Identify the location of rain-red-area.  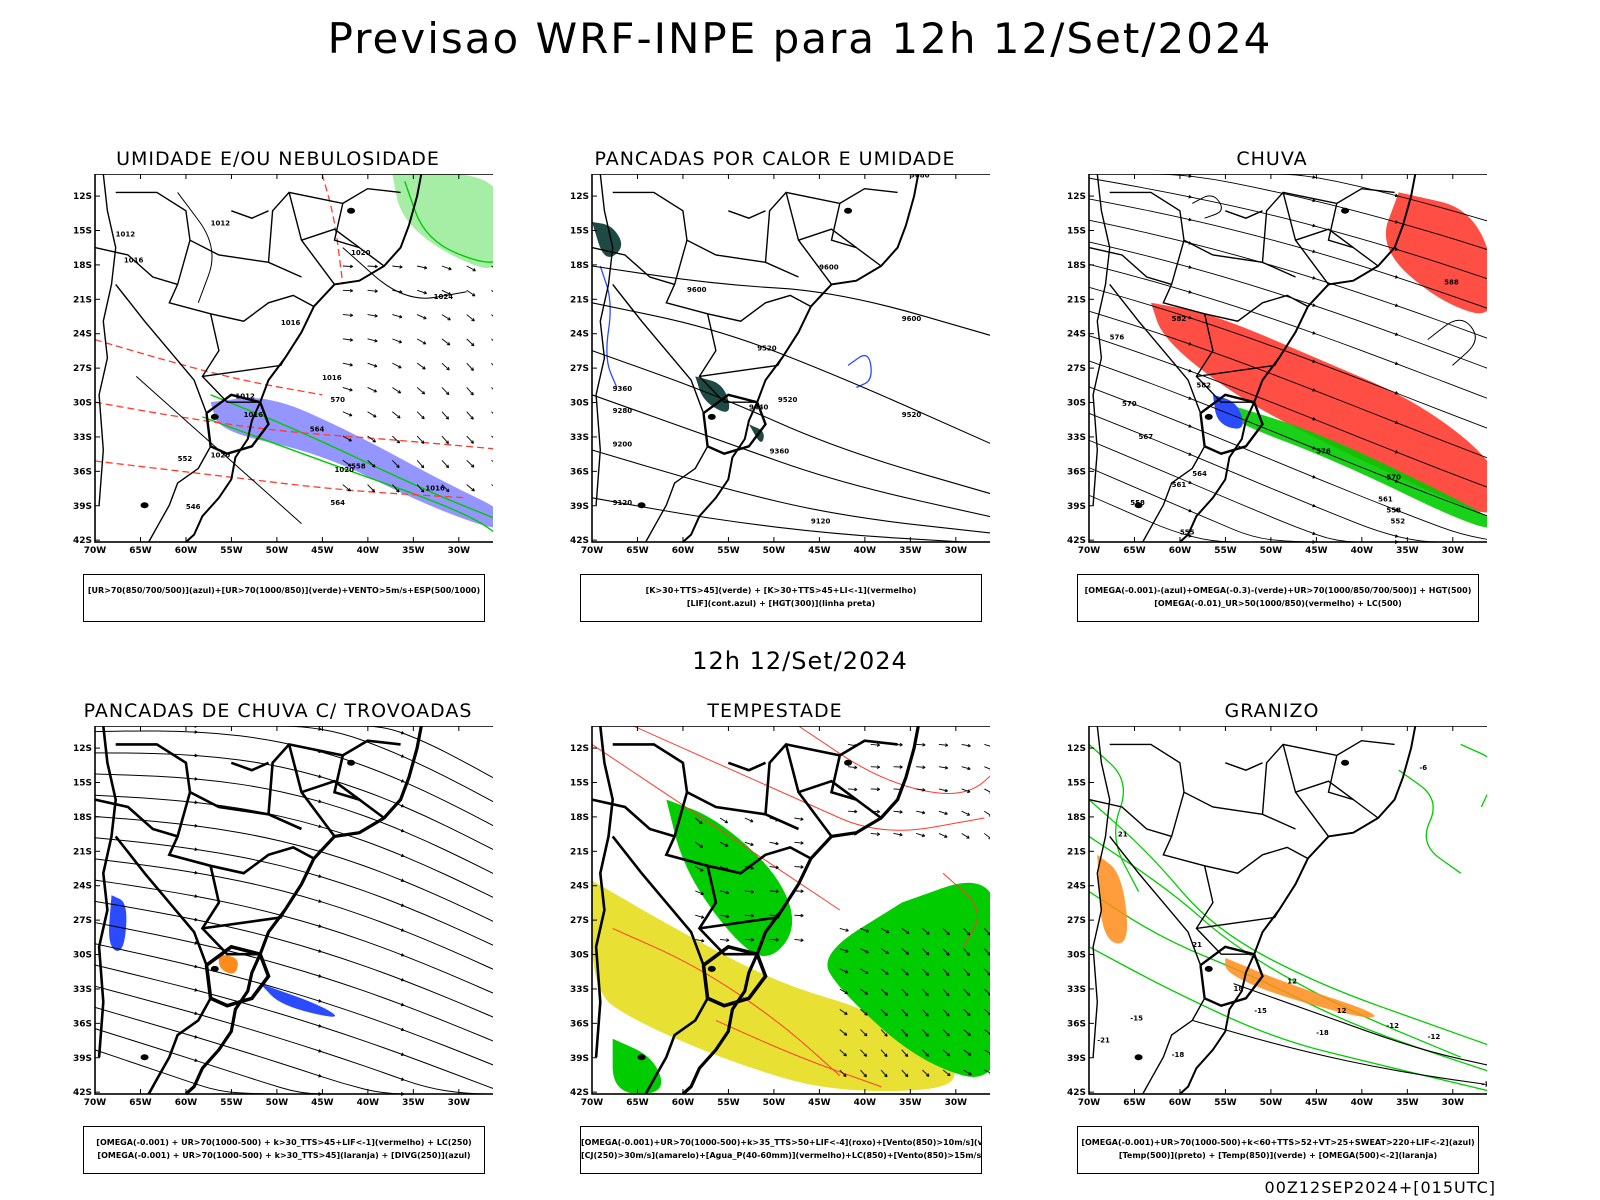
(1318, 407).